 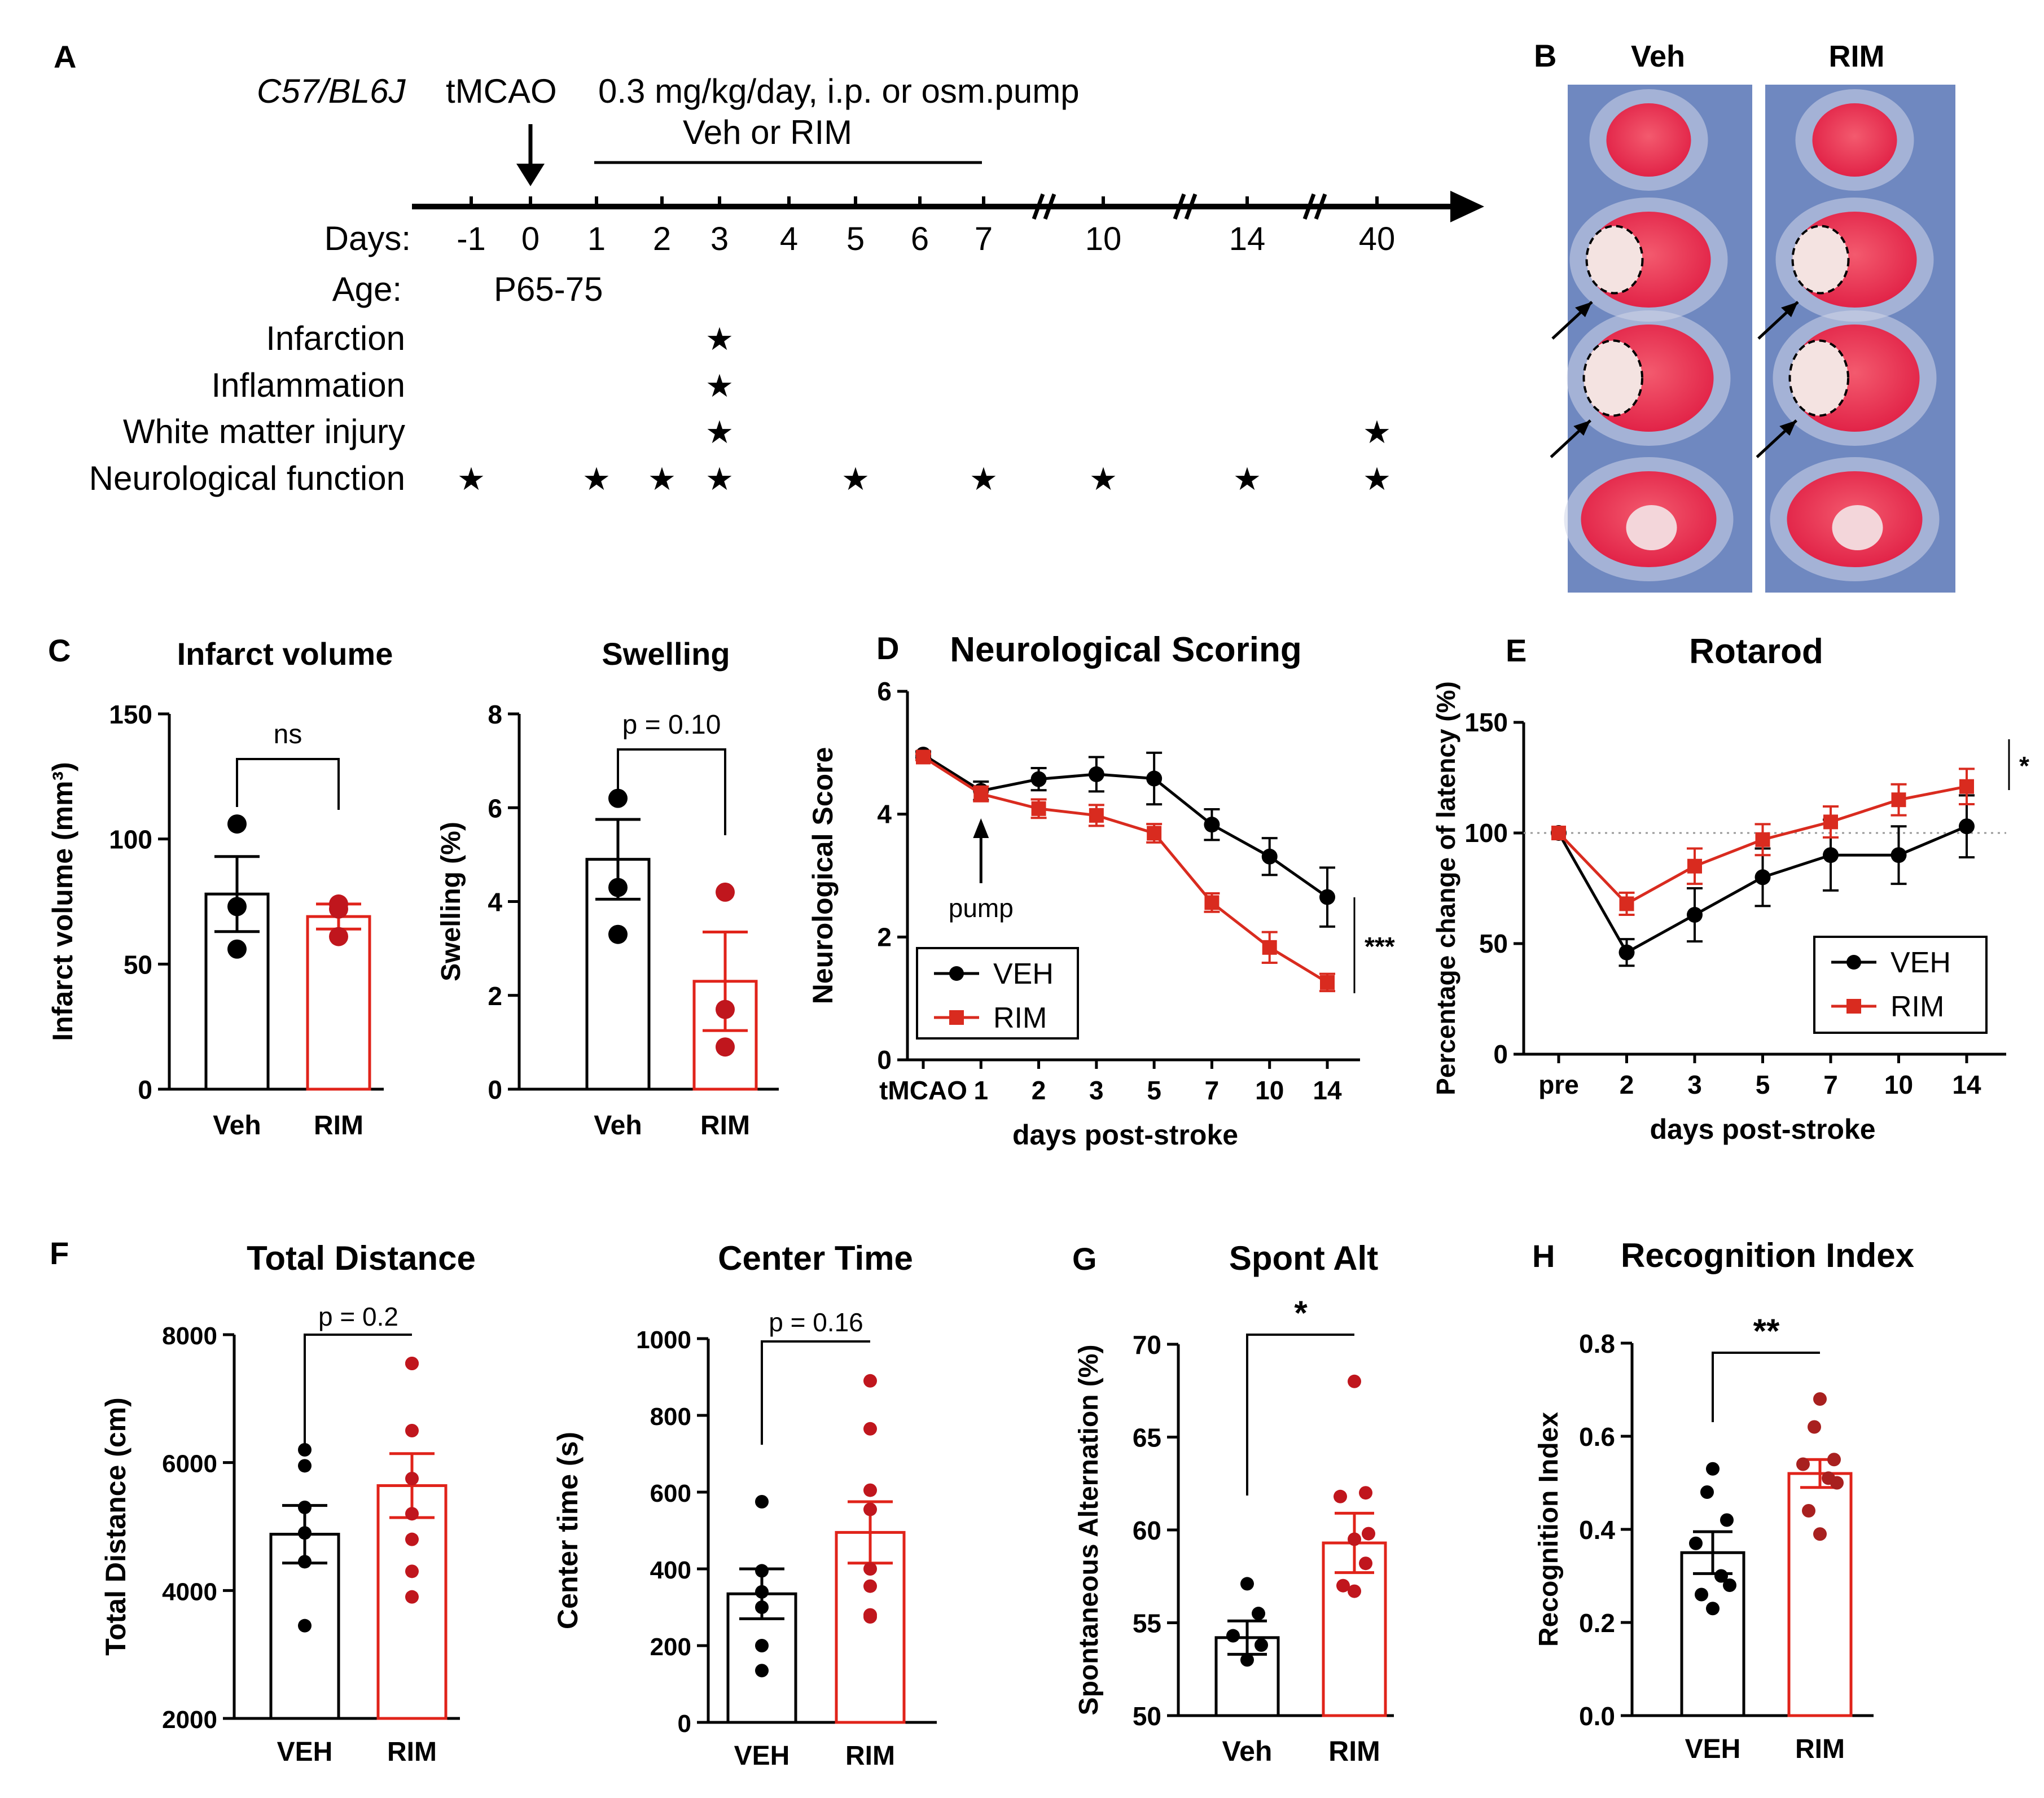 What do you see at coordinates (367, 239) in the screenshot?
I see `days-label: Days:` at bounding box center [367, 239].